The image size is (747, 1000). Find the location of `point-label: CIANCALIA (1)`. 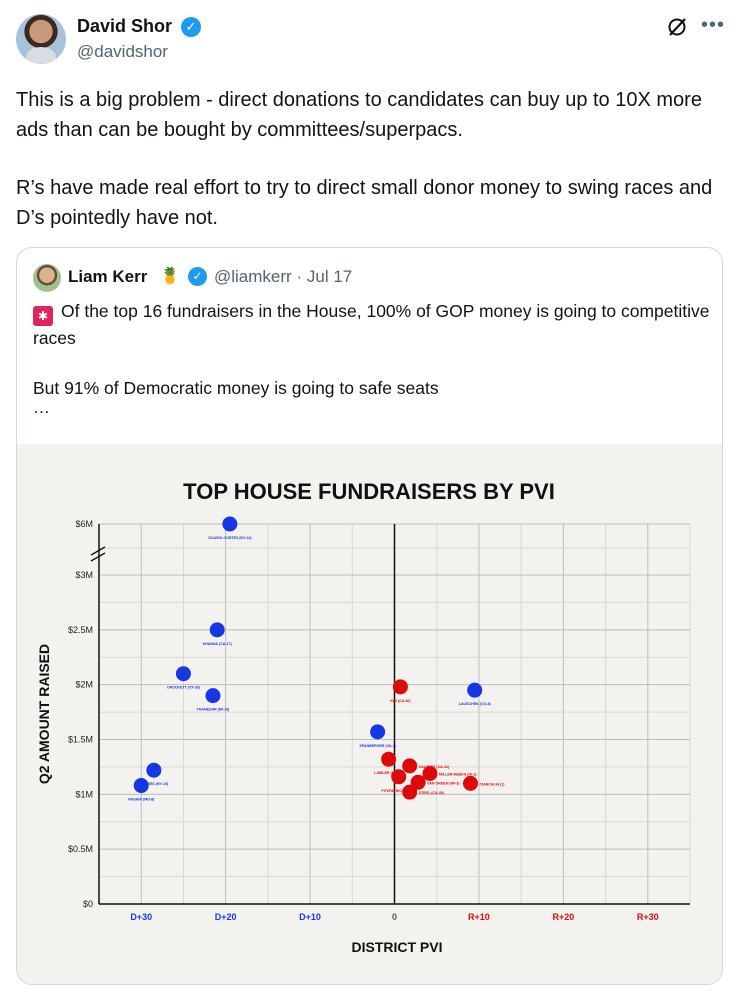

point-label: CIANCALIA (1) is located at coordinates (492, 784).